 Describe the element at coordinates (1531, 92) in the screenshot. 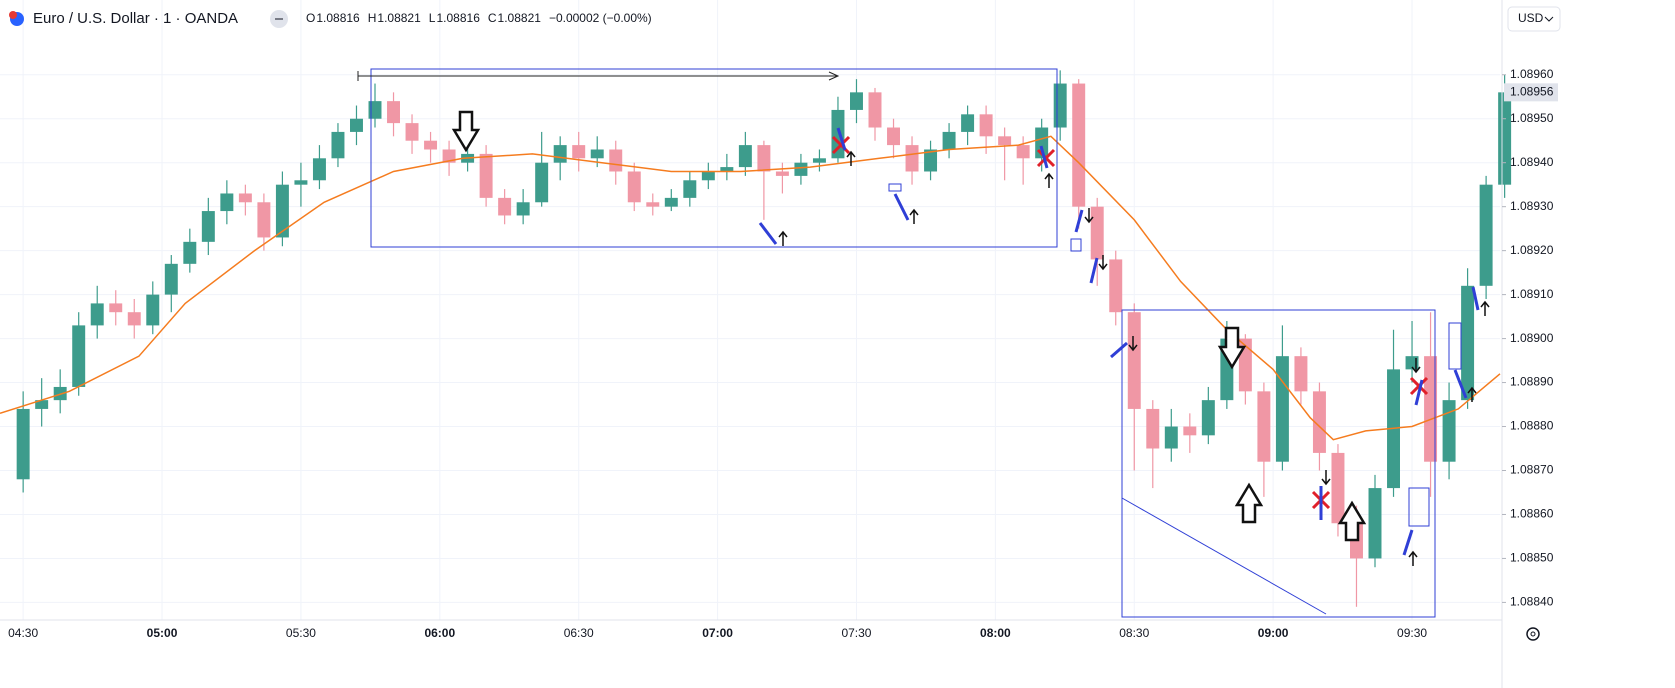

I see `last-price-box` at that location.